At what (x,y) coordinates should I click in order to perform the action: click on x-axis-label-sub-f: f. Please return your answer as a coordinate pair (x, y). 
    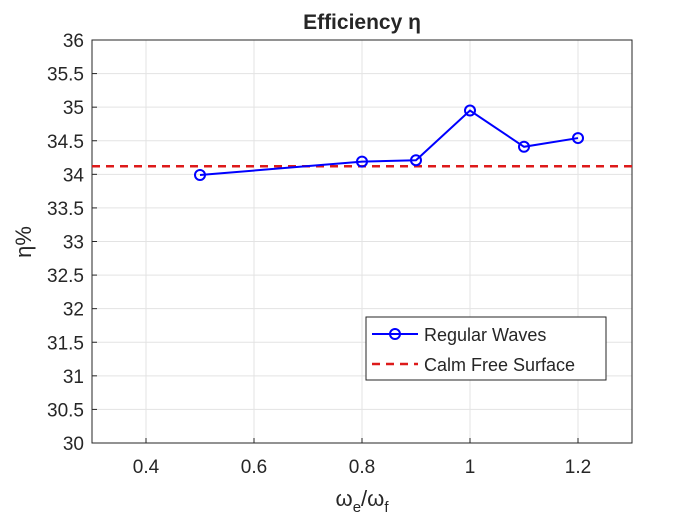
    Looking at the image, I should click on (386, 507).